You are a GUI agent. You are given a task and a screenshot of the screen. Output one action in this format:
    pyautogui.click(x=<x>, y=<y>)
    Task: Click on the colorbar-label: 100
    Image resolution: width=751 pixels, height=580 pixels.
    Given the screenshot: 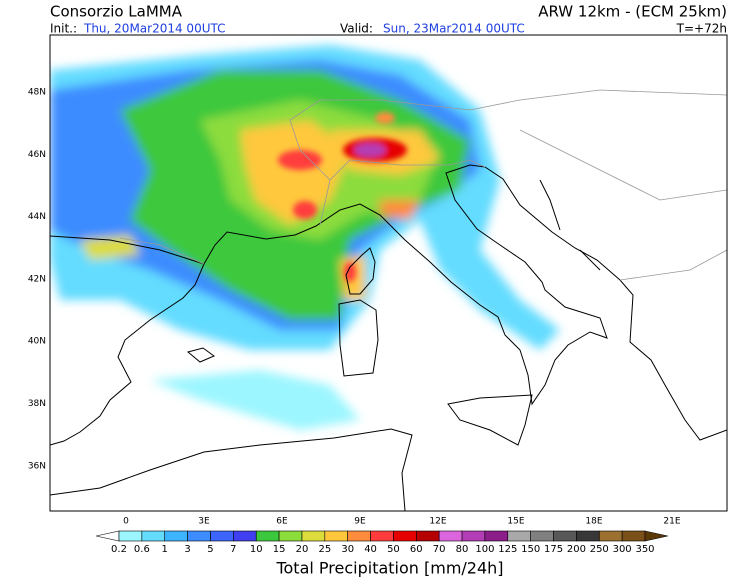 What is the action you would take?
    pyautogui.click(x=484, y=549)
    